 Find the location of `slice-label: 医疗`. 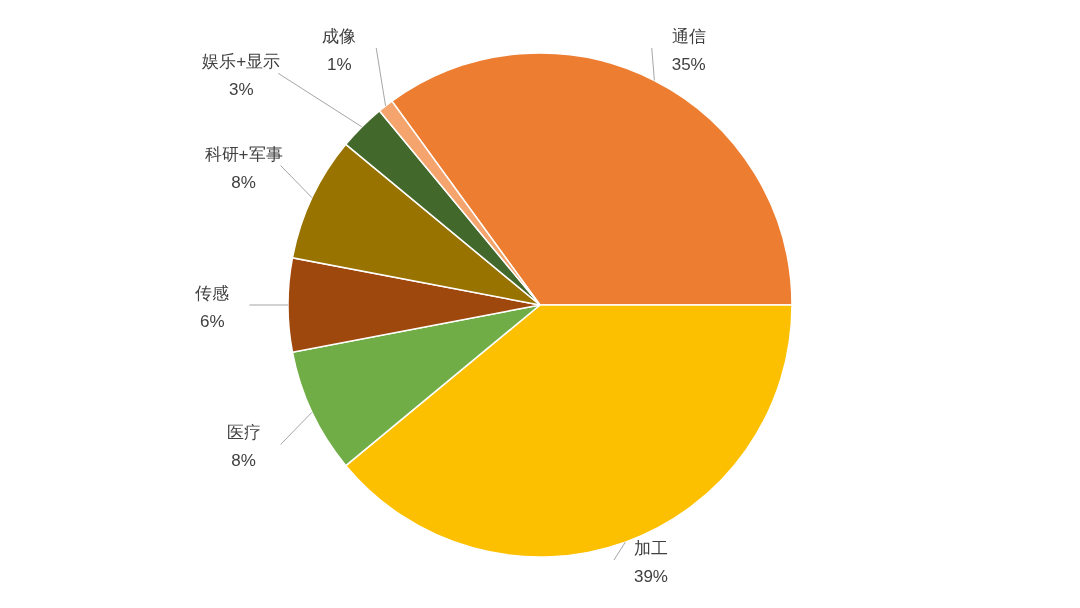

slice-label: 医疗 is located at coordinates (243, 433).